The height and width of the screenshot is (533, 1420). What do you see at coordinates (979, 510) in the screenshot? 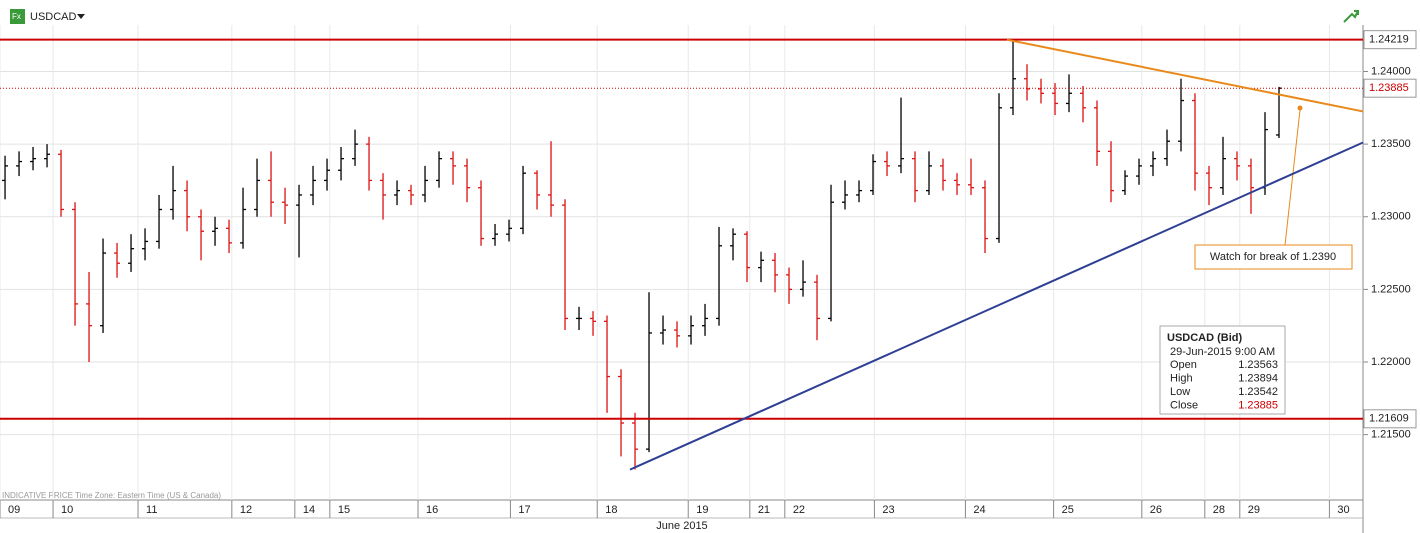
I see `x-tick-label: 24` at bounding box center [979, 510].